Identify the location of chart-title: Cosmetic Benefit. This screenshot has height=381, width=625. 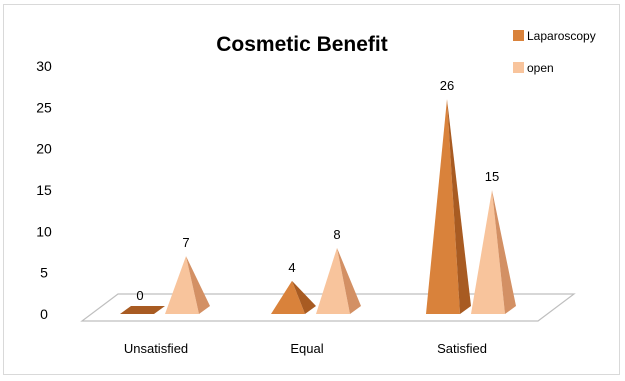
(302, 44).